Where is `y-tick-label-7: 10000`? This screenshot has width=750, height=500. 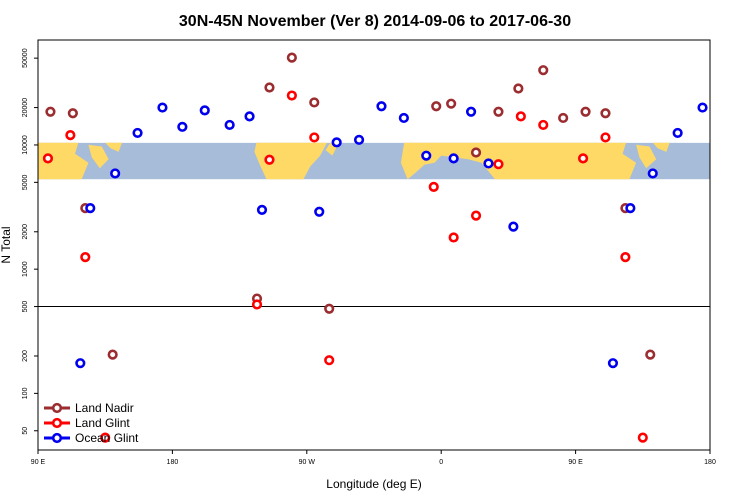
y-tick-label-7: 10000 is located at coordinates (25, 145).